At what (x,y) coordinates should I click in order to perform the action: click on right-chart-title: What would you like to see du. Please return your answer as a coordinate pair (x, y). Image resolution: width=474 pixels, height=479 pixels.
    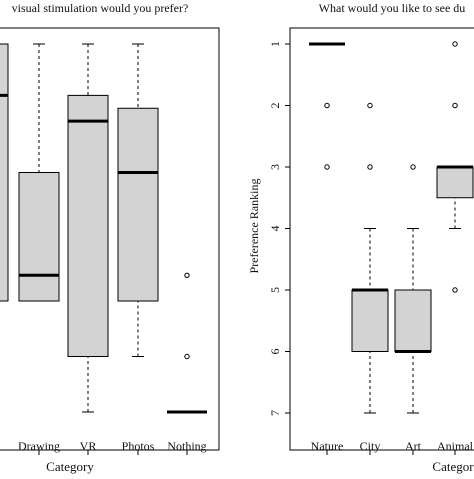
    Looking at the image, I should click on (392, 8).